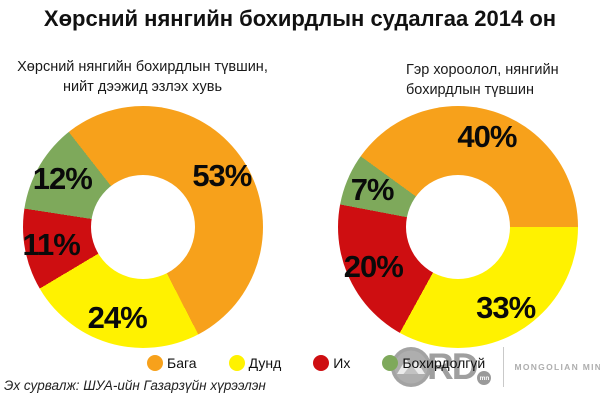  Describe the element at coordinates (222, 176) in the screenshot. I see `segment-value-label: 53%` at that location.